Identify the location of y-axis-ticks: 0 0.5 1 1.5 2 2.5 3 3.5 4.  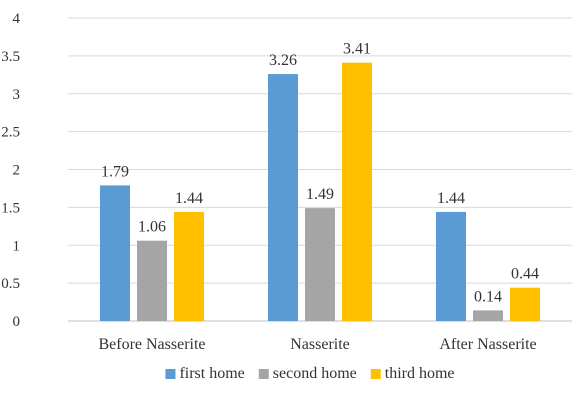
(10, 170).